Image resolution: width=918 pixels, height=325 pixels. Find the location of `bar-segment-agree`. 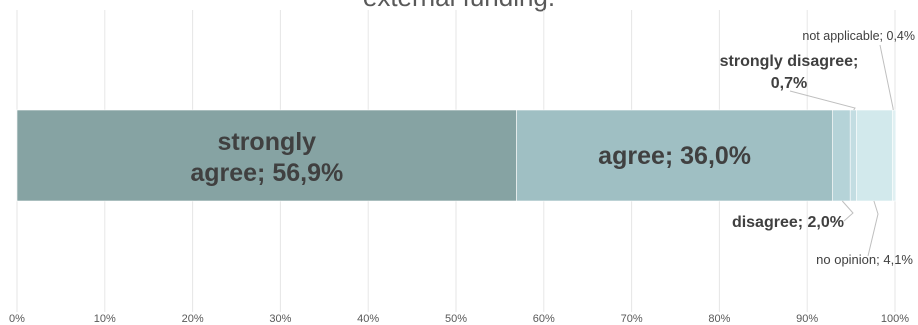

bar-segment-agree is located at coordinates (674, 155).